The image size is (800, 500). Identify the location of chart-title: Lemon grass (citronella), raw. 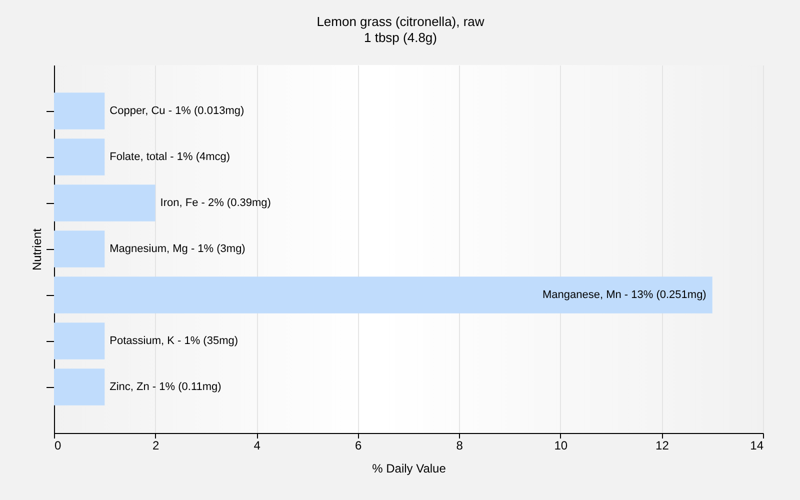
(400, 21).